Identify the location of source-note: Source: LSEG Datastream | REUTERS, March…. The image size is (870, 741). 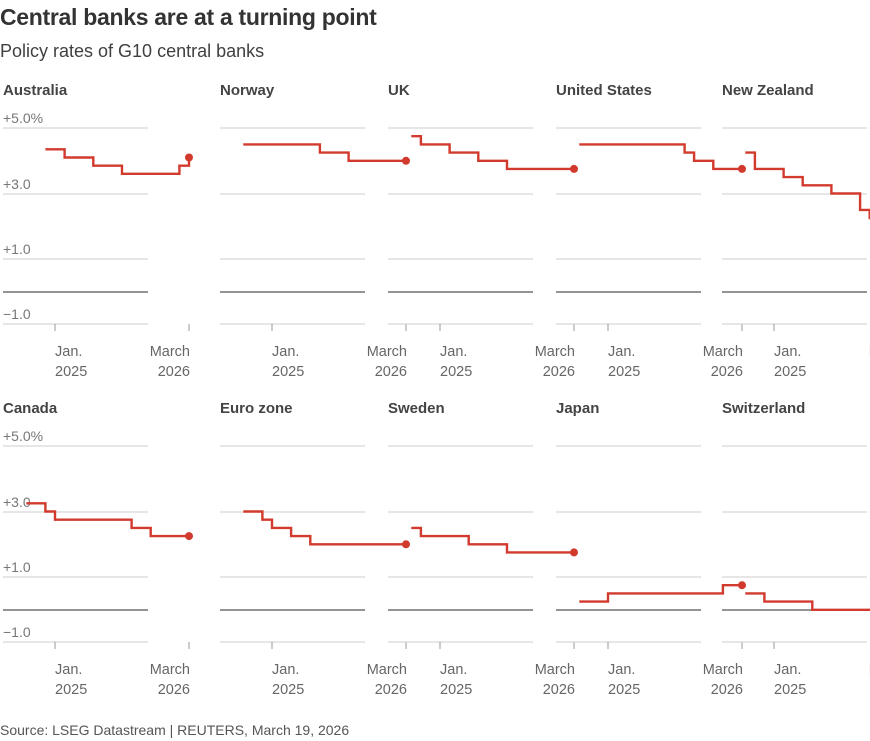
(175, 730).